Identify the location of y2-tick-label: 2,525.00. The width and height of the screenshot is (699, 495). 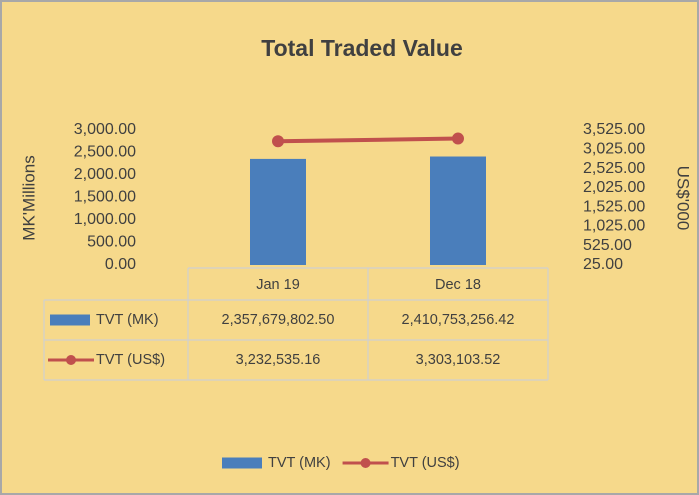
(614, 168).